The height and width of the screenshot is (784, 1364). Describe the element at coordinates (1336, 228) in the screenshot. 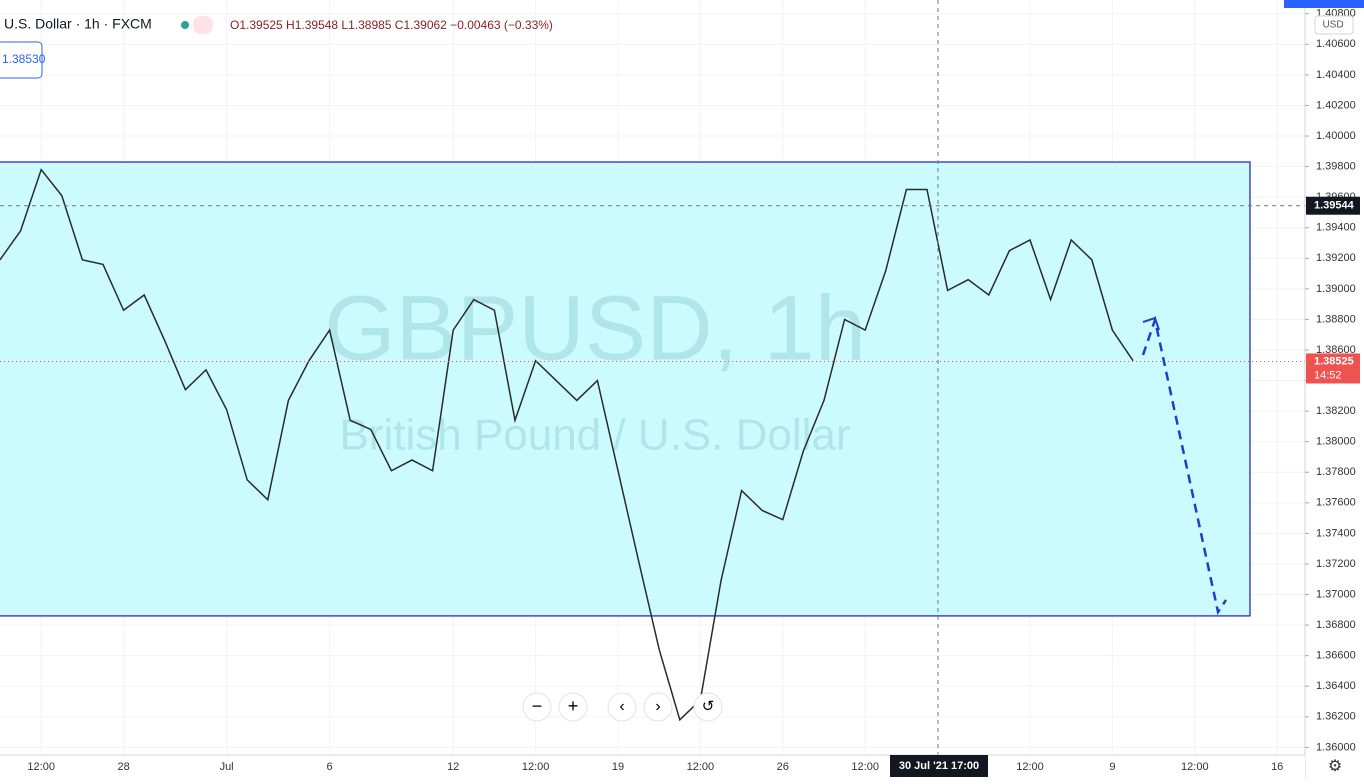

I see `y-tick-label: 1.39400` at that location.